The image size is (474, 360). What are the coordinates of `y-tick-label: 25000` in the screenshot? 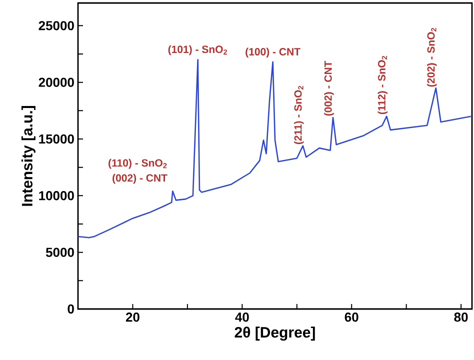 It's located at (56, 25).